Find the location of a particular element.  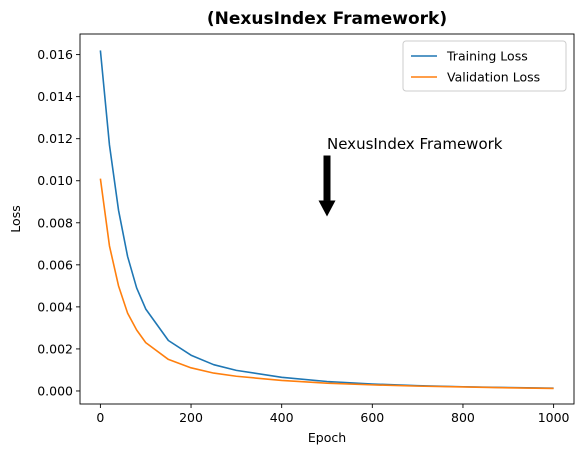

chart-title: (NexusIndex Framework) is located at coordinates (327, 19).